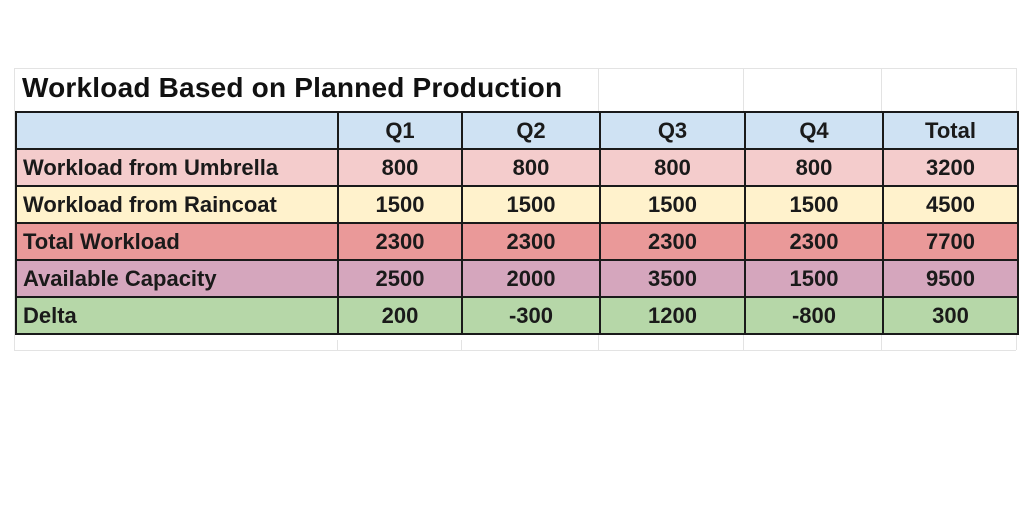 This screenshot has height=512, width=1024. I want to click on row-label-cell: Delta, so click(177, 315).